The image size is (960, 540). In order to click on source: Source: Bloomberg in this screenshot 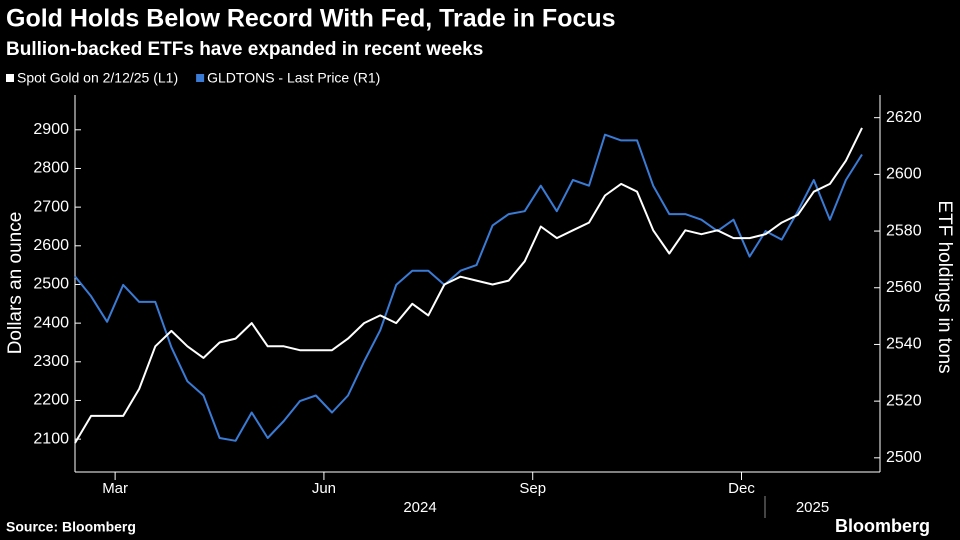, I will do `click(71, 527)`.